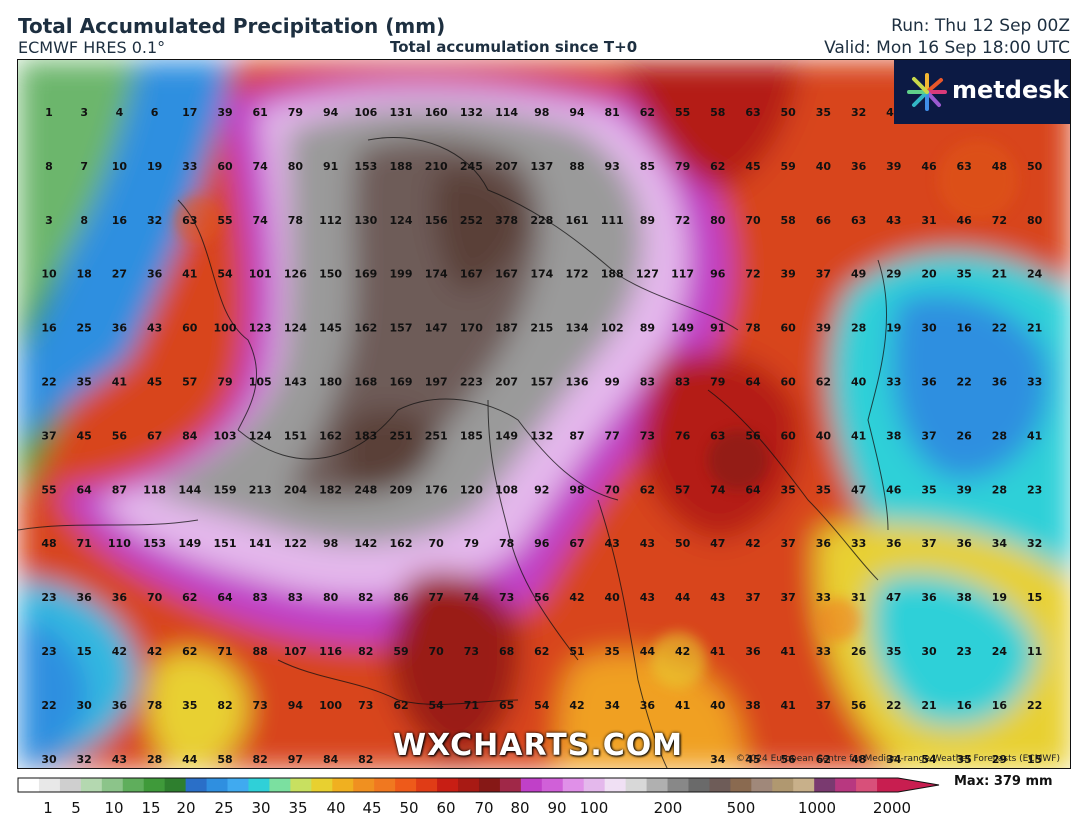 The width and height of the screenshot is (1088, 835). What do you see at coordinates (918, 785) in the screenshot?
I see `colorbar-extend-arrow` at bounding box center [918, 785].